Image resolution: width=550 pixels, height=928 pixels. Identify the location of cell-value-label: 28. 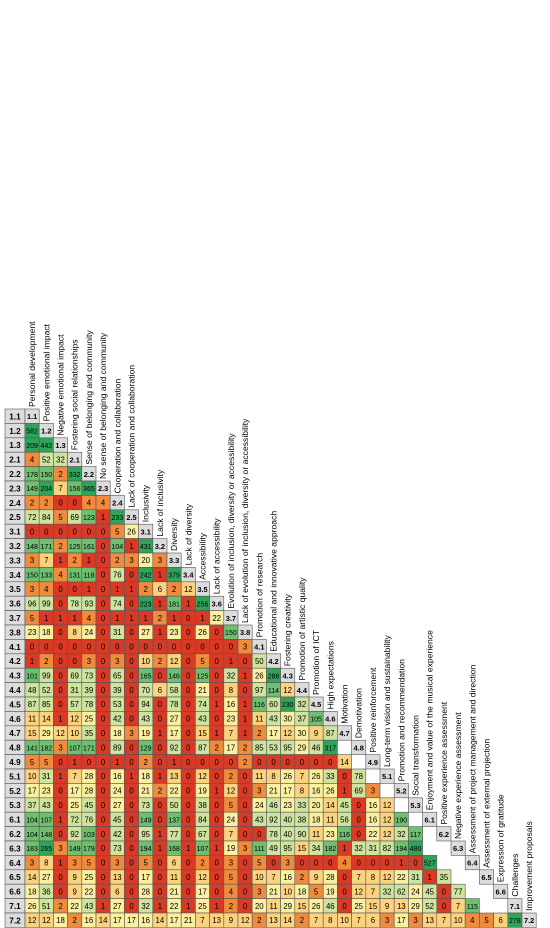
(89, 776).